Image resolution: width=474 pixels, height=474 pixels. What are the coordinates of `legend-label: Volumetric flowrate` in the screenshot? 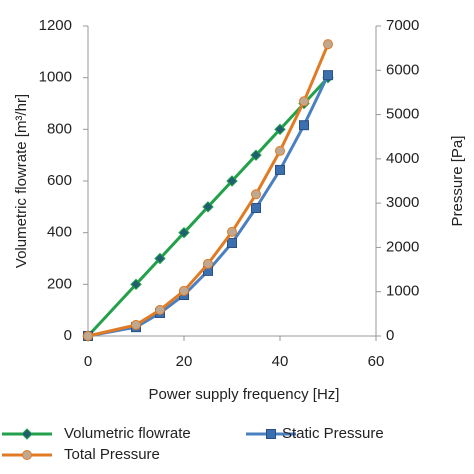 It's located at (127, 433).